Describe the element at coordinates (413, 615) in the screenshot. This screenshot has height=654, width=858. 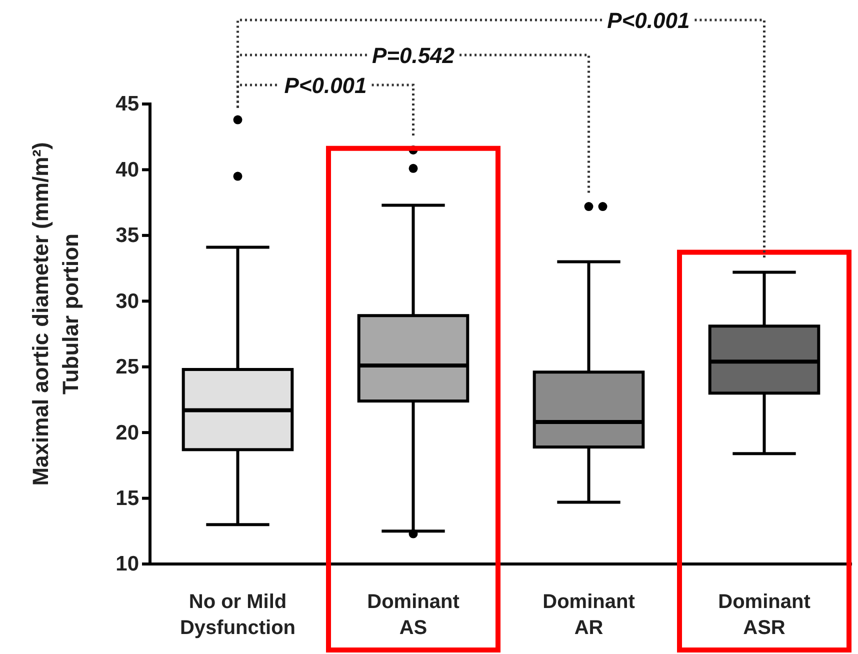
I see `x-tick-label: Dominant AS` at that location.